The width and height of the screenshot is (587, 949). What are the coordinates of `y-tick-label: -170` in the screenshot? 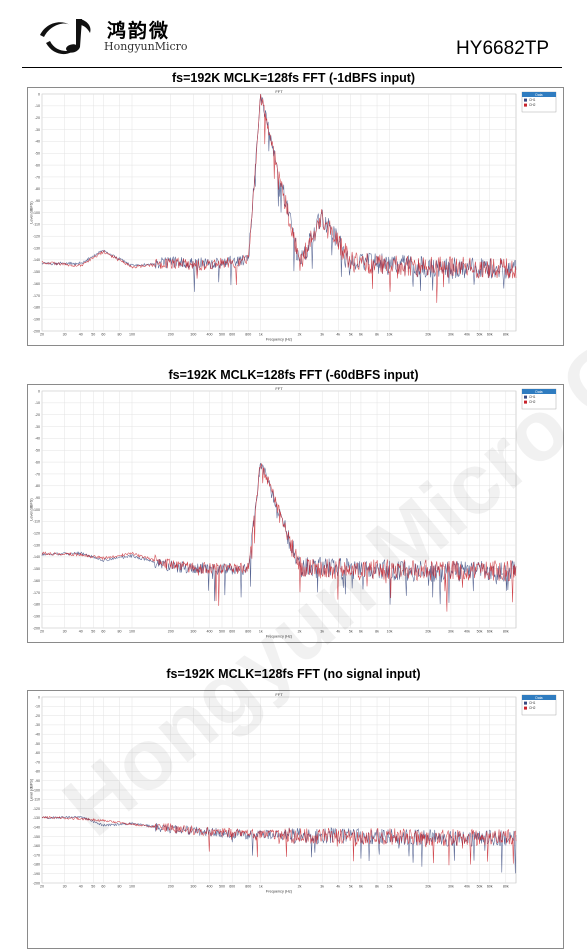 It's located at (36, 855).